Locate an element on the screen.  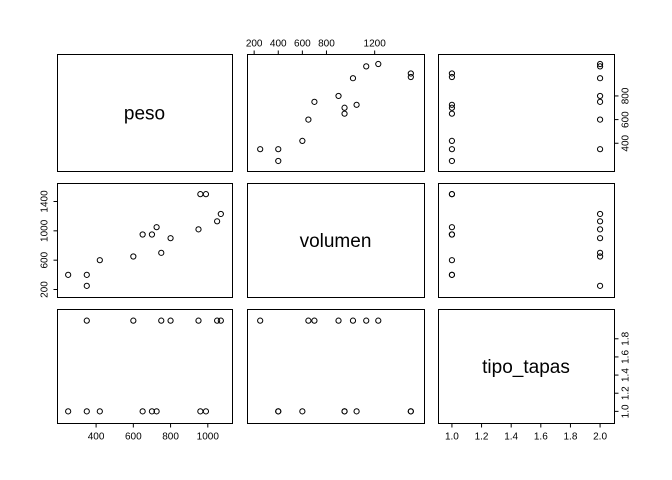
panel-r2-c2 is located at coordinates (336, 240).